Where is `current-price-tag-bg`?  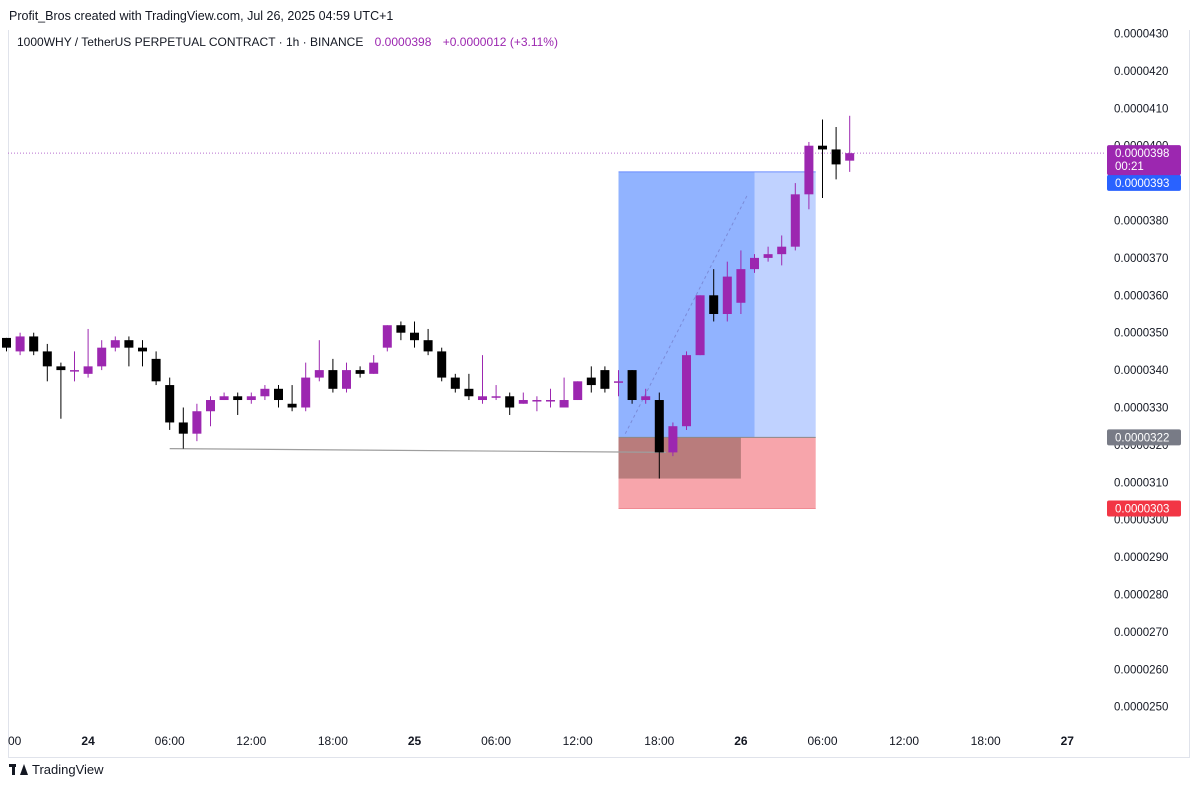 current-price-tag-bg is located at coordinates (1144, 160).